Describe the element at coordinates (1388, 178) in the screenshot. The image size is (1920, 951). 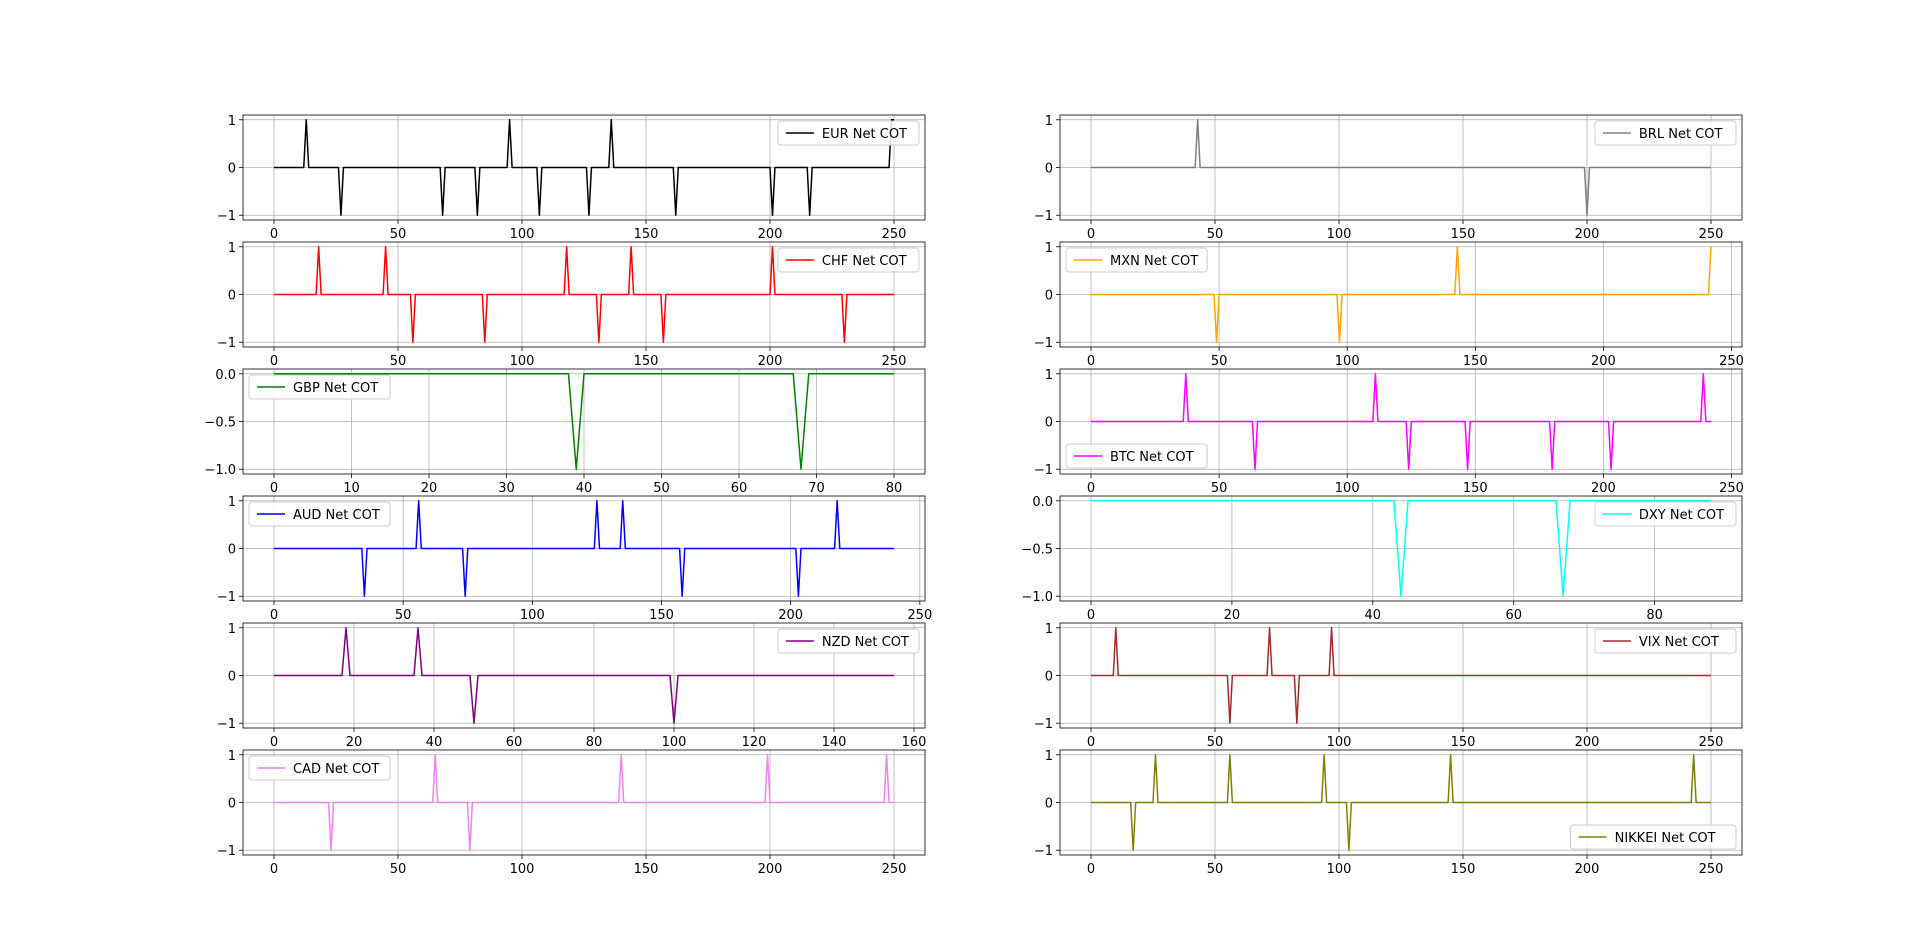
I see `subplot: 0 50 100 150 200 250 −1 0 1 BRL Net COT` at that location.